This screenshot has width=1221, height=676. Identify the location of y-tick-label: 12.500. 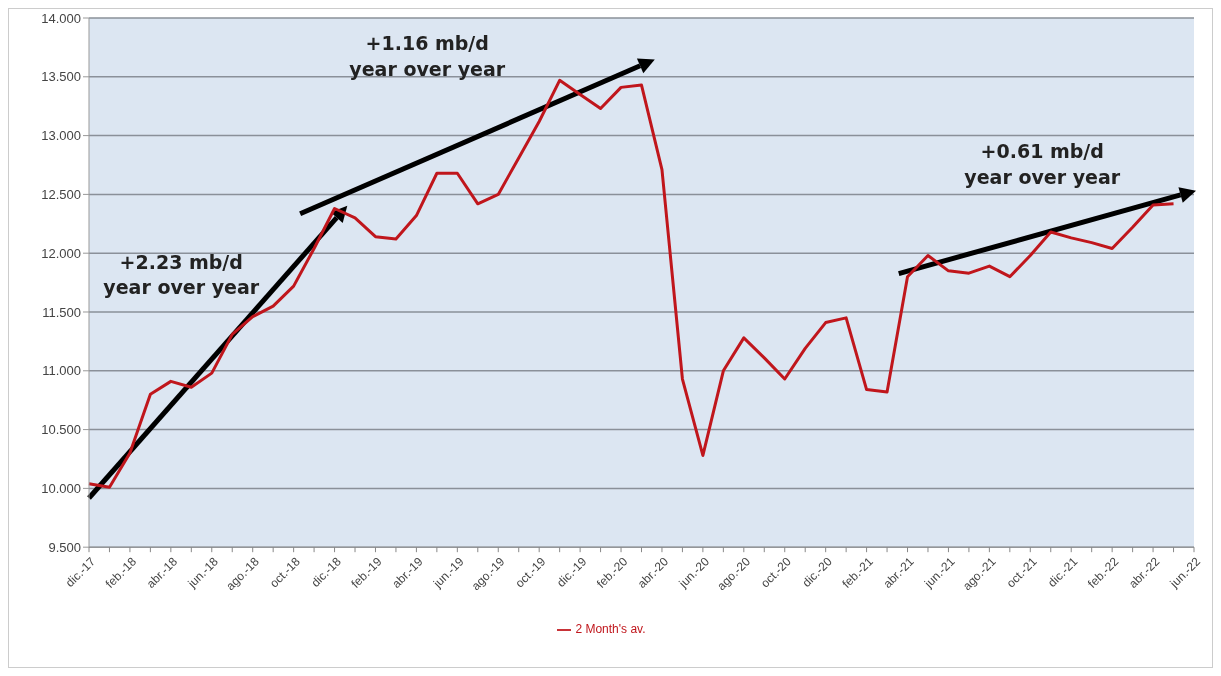
(61, 195).